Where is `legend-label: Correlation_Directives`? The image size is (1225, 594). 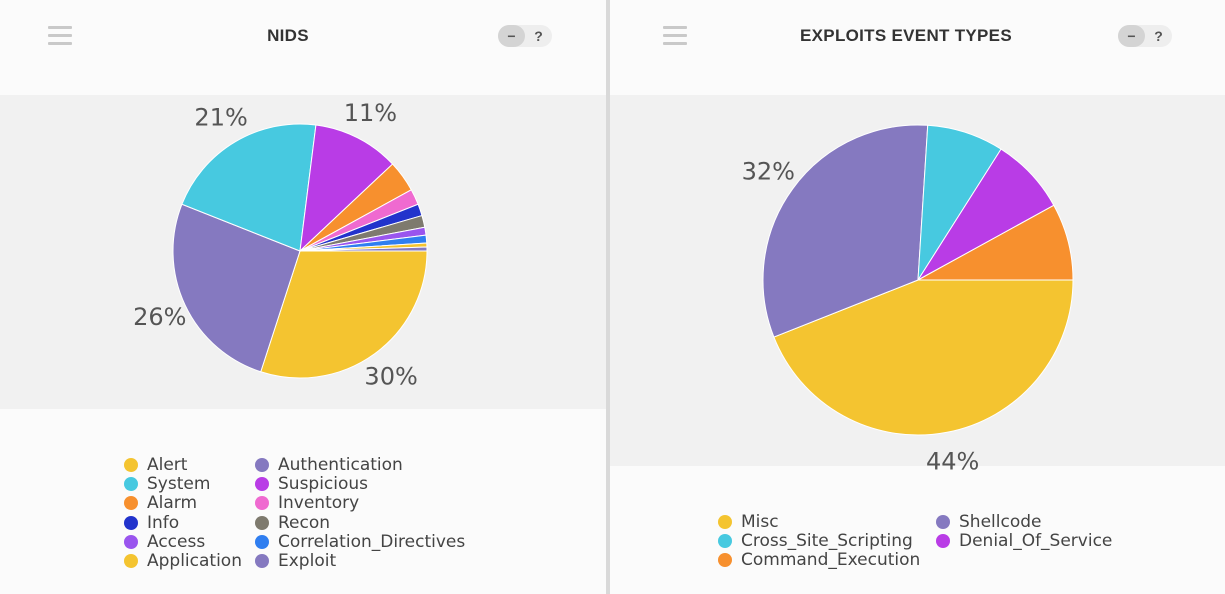 legend-label: Correlation_Directives is located at coordinates (372, 541).